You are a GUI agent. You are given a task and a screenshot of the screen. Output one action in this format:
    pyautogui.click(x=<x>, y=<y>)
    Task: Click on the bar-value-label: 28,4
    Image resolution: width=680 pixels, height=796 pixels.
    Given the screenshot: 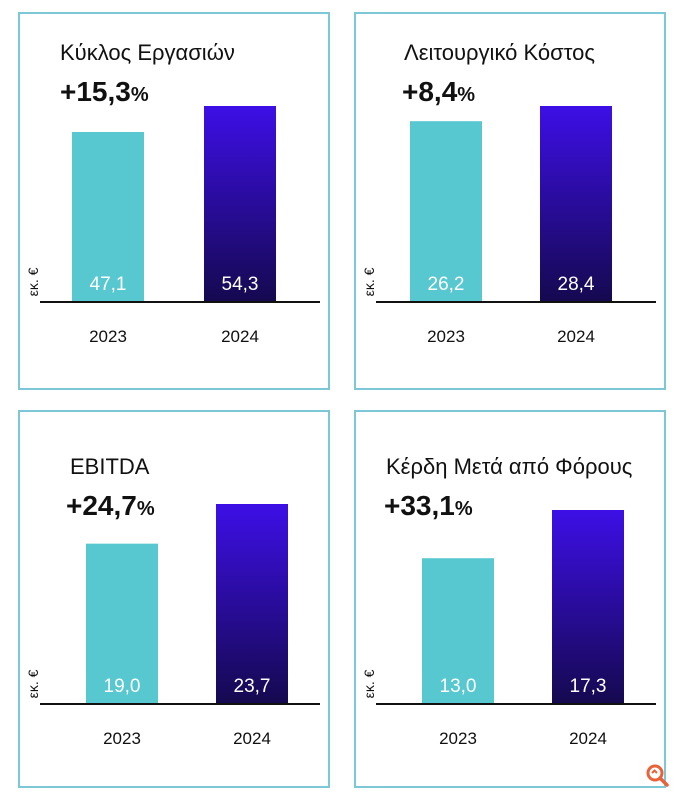 What is the action you would take?
    pyautogui.click(x=576, y=284)
    